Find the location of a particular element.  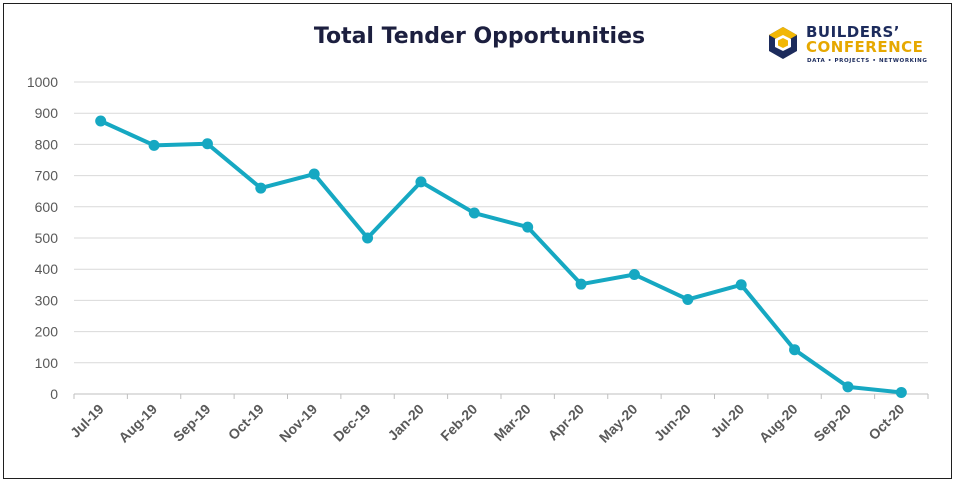

x-tick-label: Sep-19 is located at coordinates (192, 423).